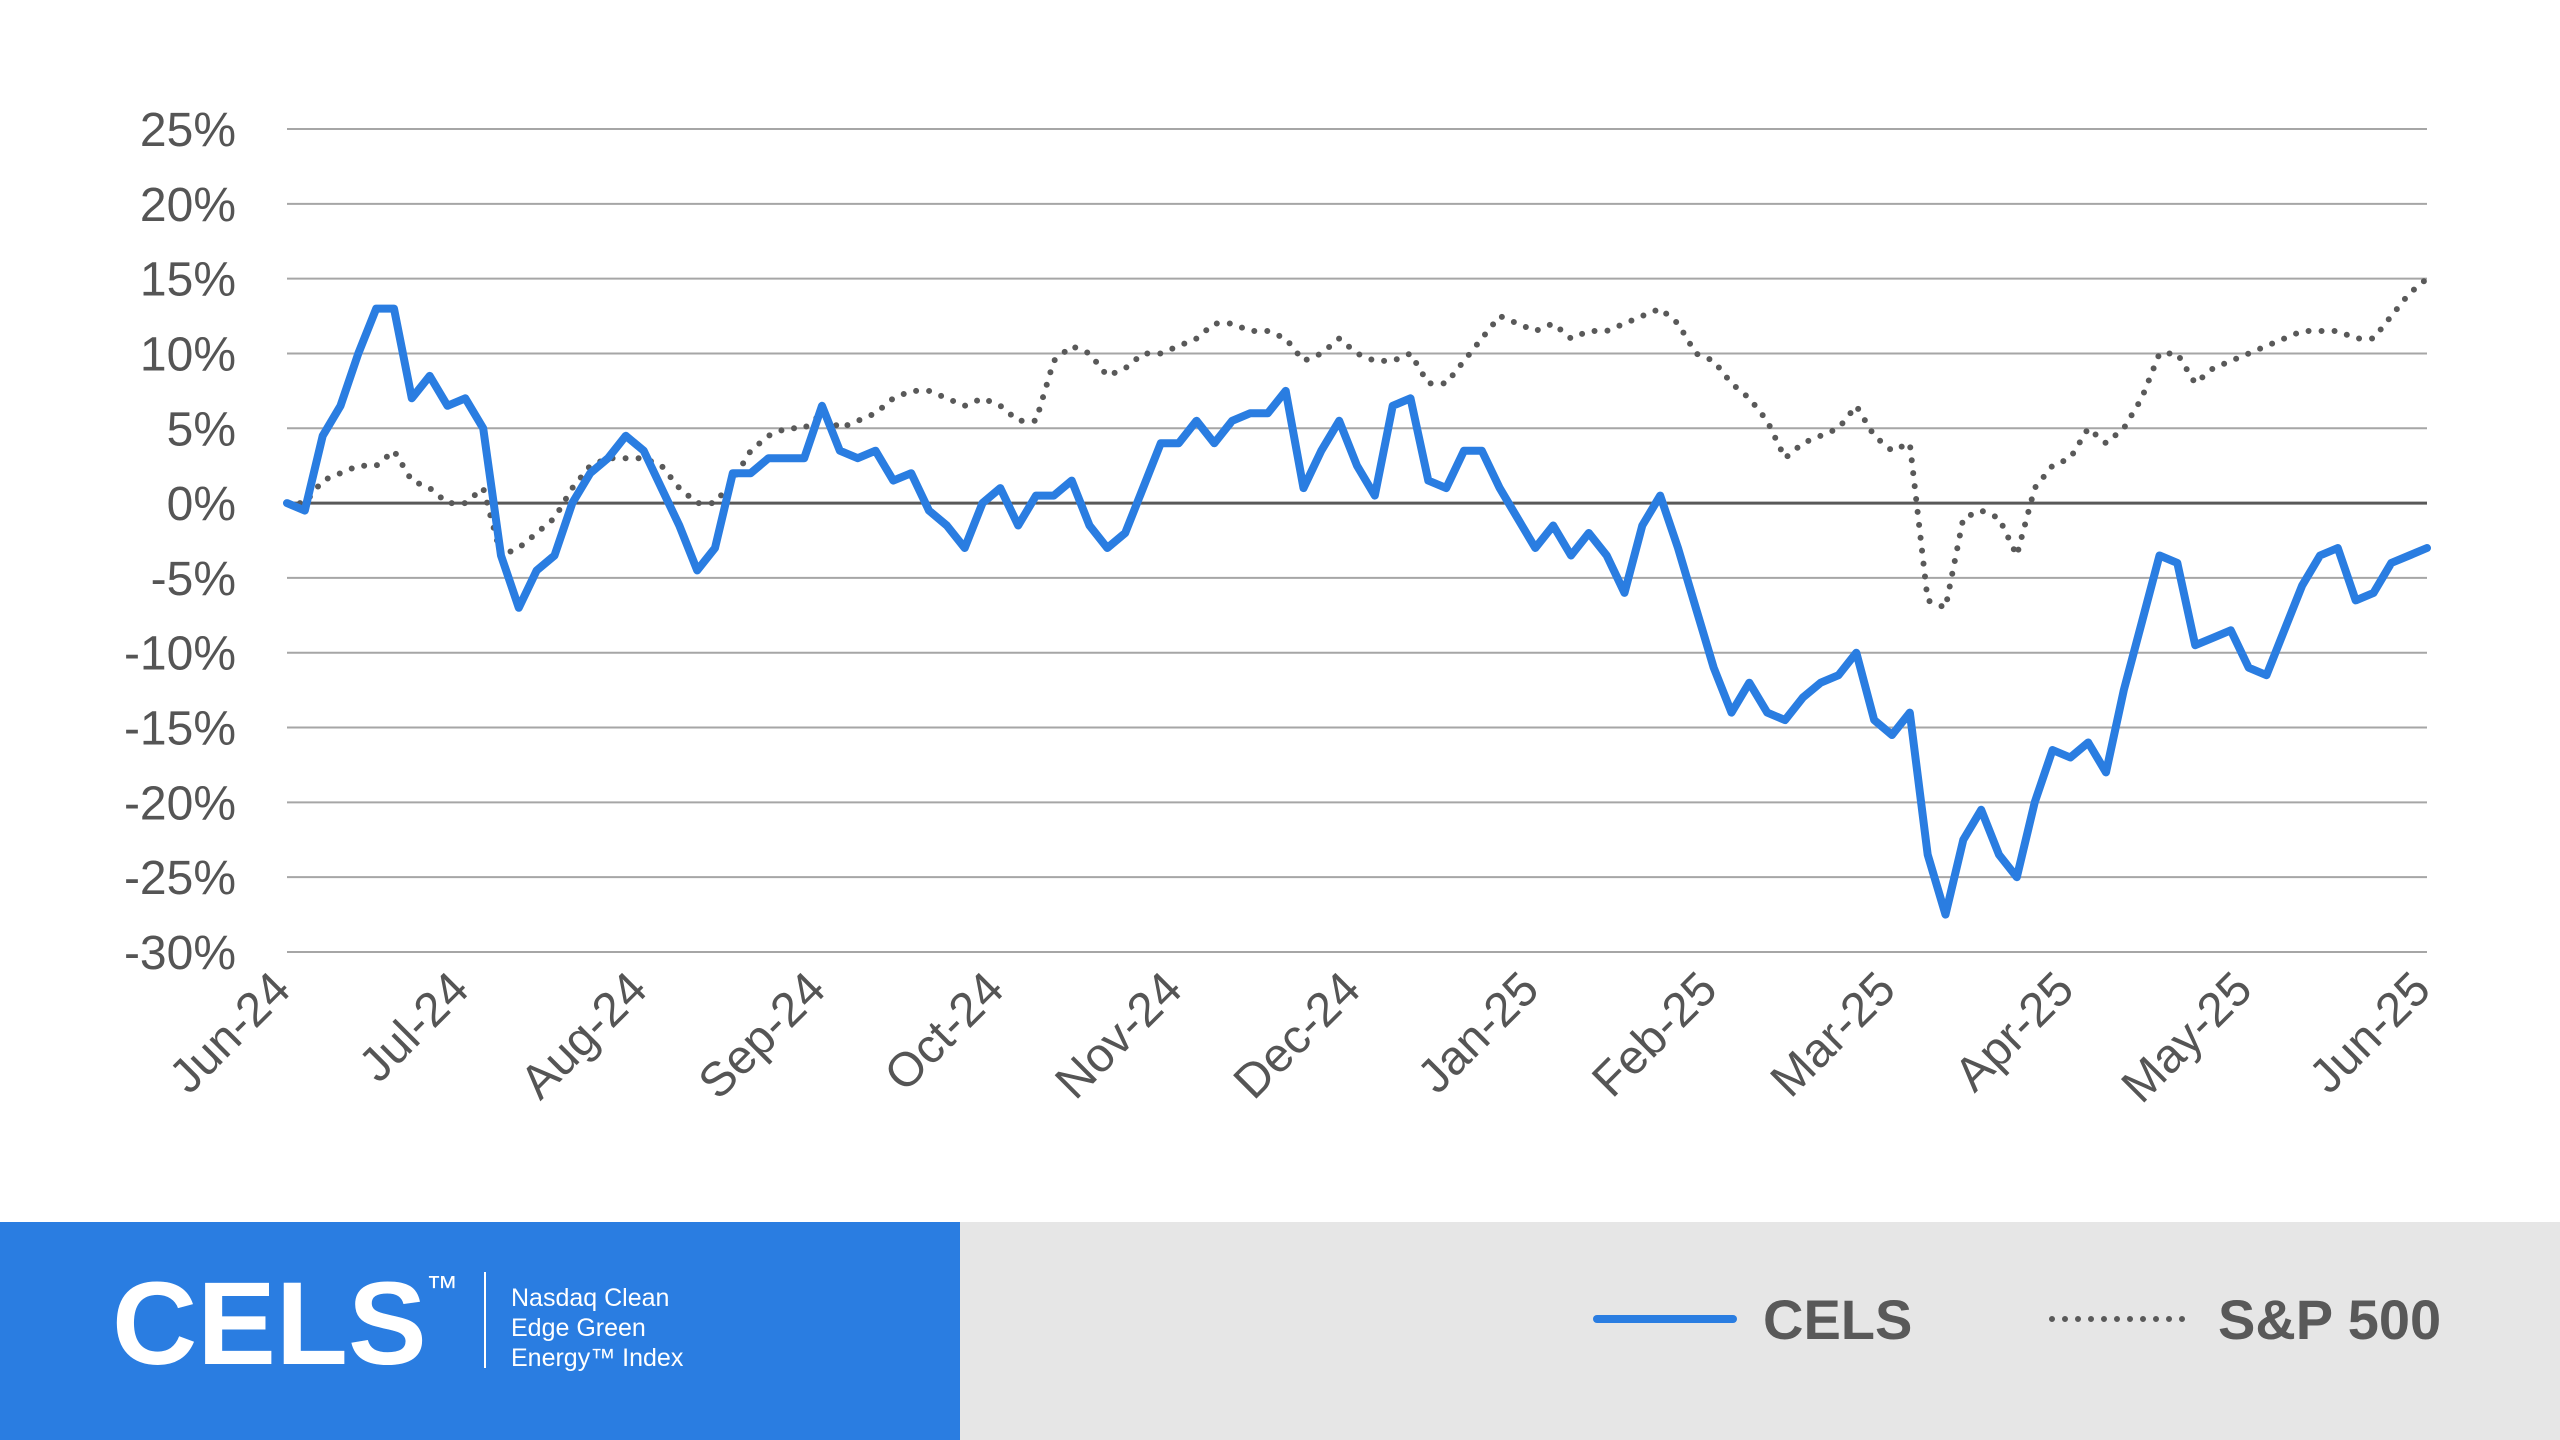  I want to click on y-tick-label: -25%, so click(180, 878).